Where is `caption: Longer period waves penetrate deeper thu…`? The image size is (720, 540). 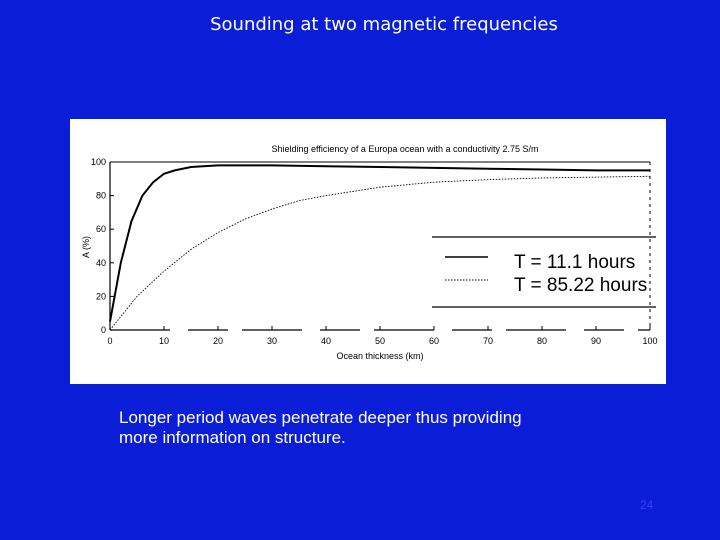
caption: Longer period waves penetrate deeper thu… is located at coordinates (379, 428).